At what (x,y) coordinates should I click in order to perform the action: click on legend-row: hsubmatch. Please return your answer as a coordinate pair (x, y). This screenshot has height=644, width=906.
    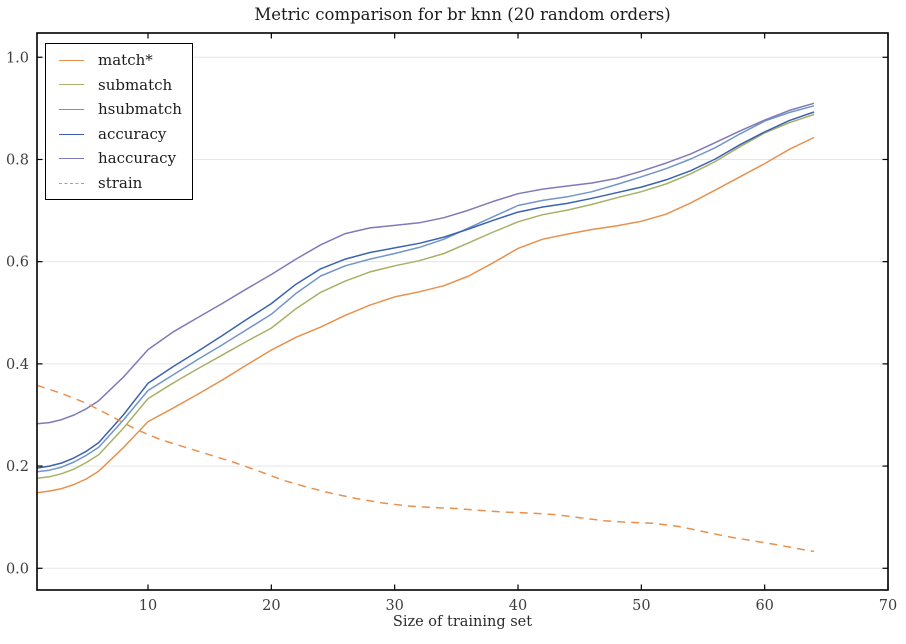
    Looking at the image, I should click on (119, 109).